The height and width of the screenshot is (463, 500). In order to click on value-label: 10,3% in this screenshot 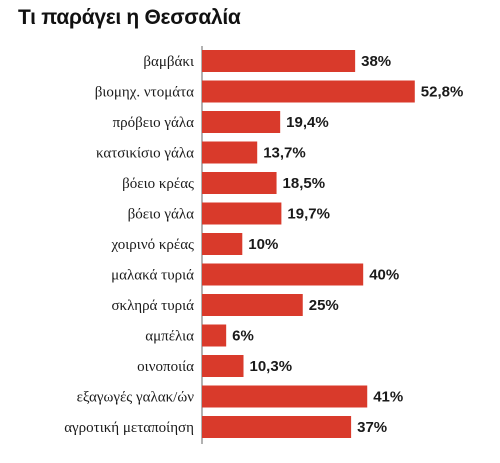, I will do `click(271, 366)`.